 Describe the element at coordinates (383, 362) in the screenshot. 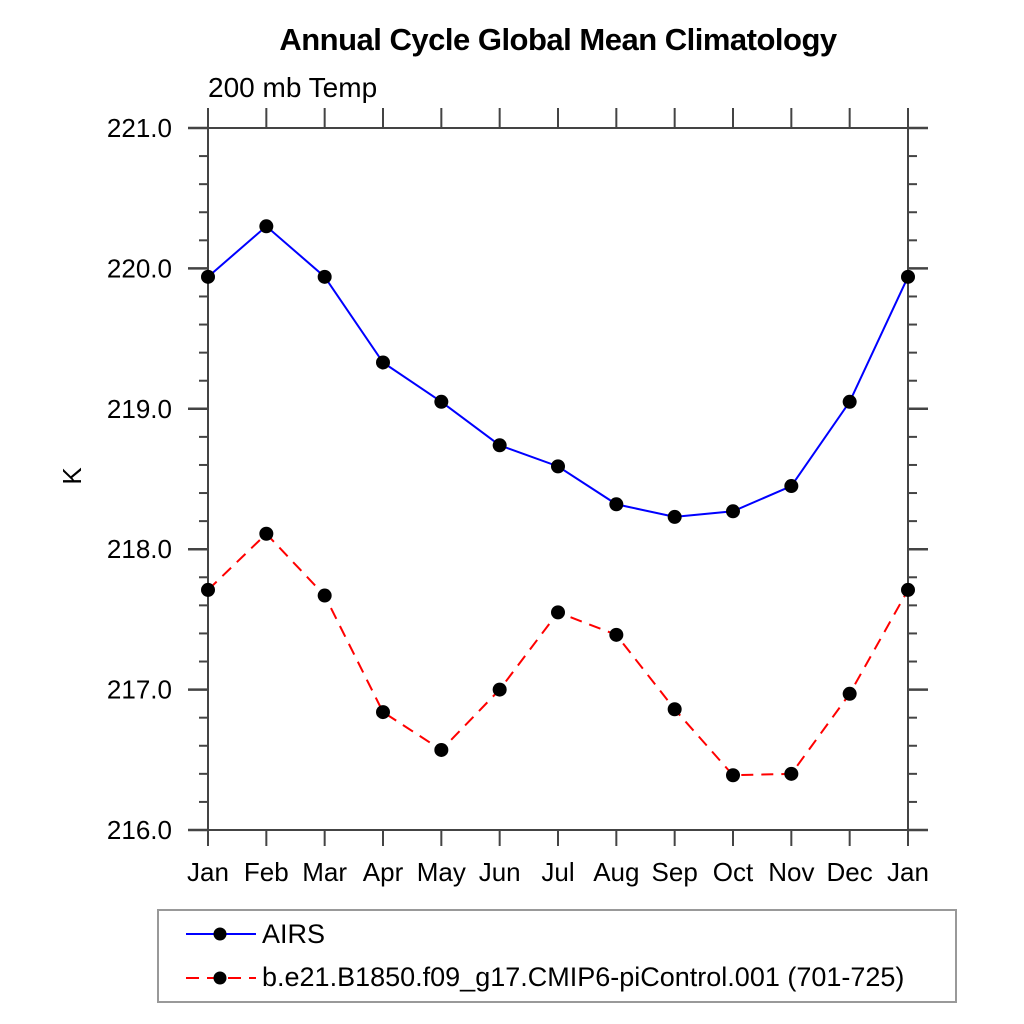

I see `data-point-0-Apr` at that location.